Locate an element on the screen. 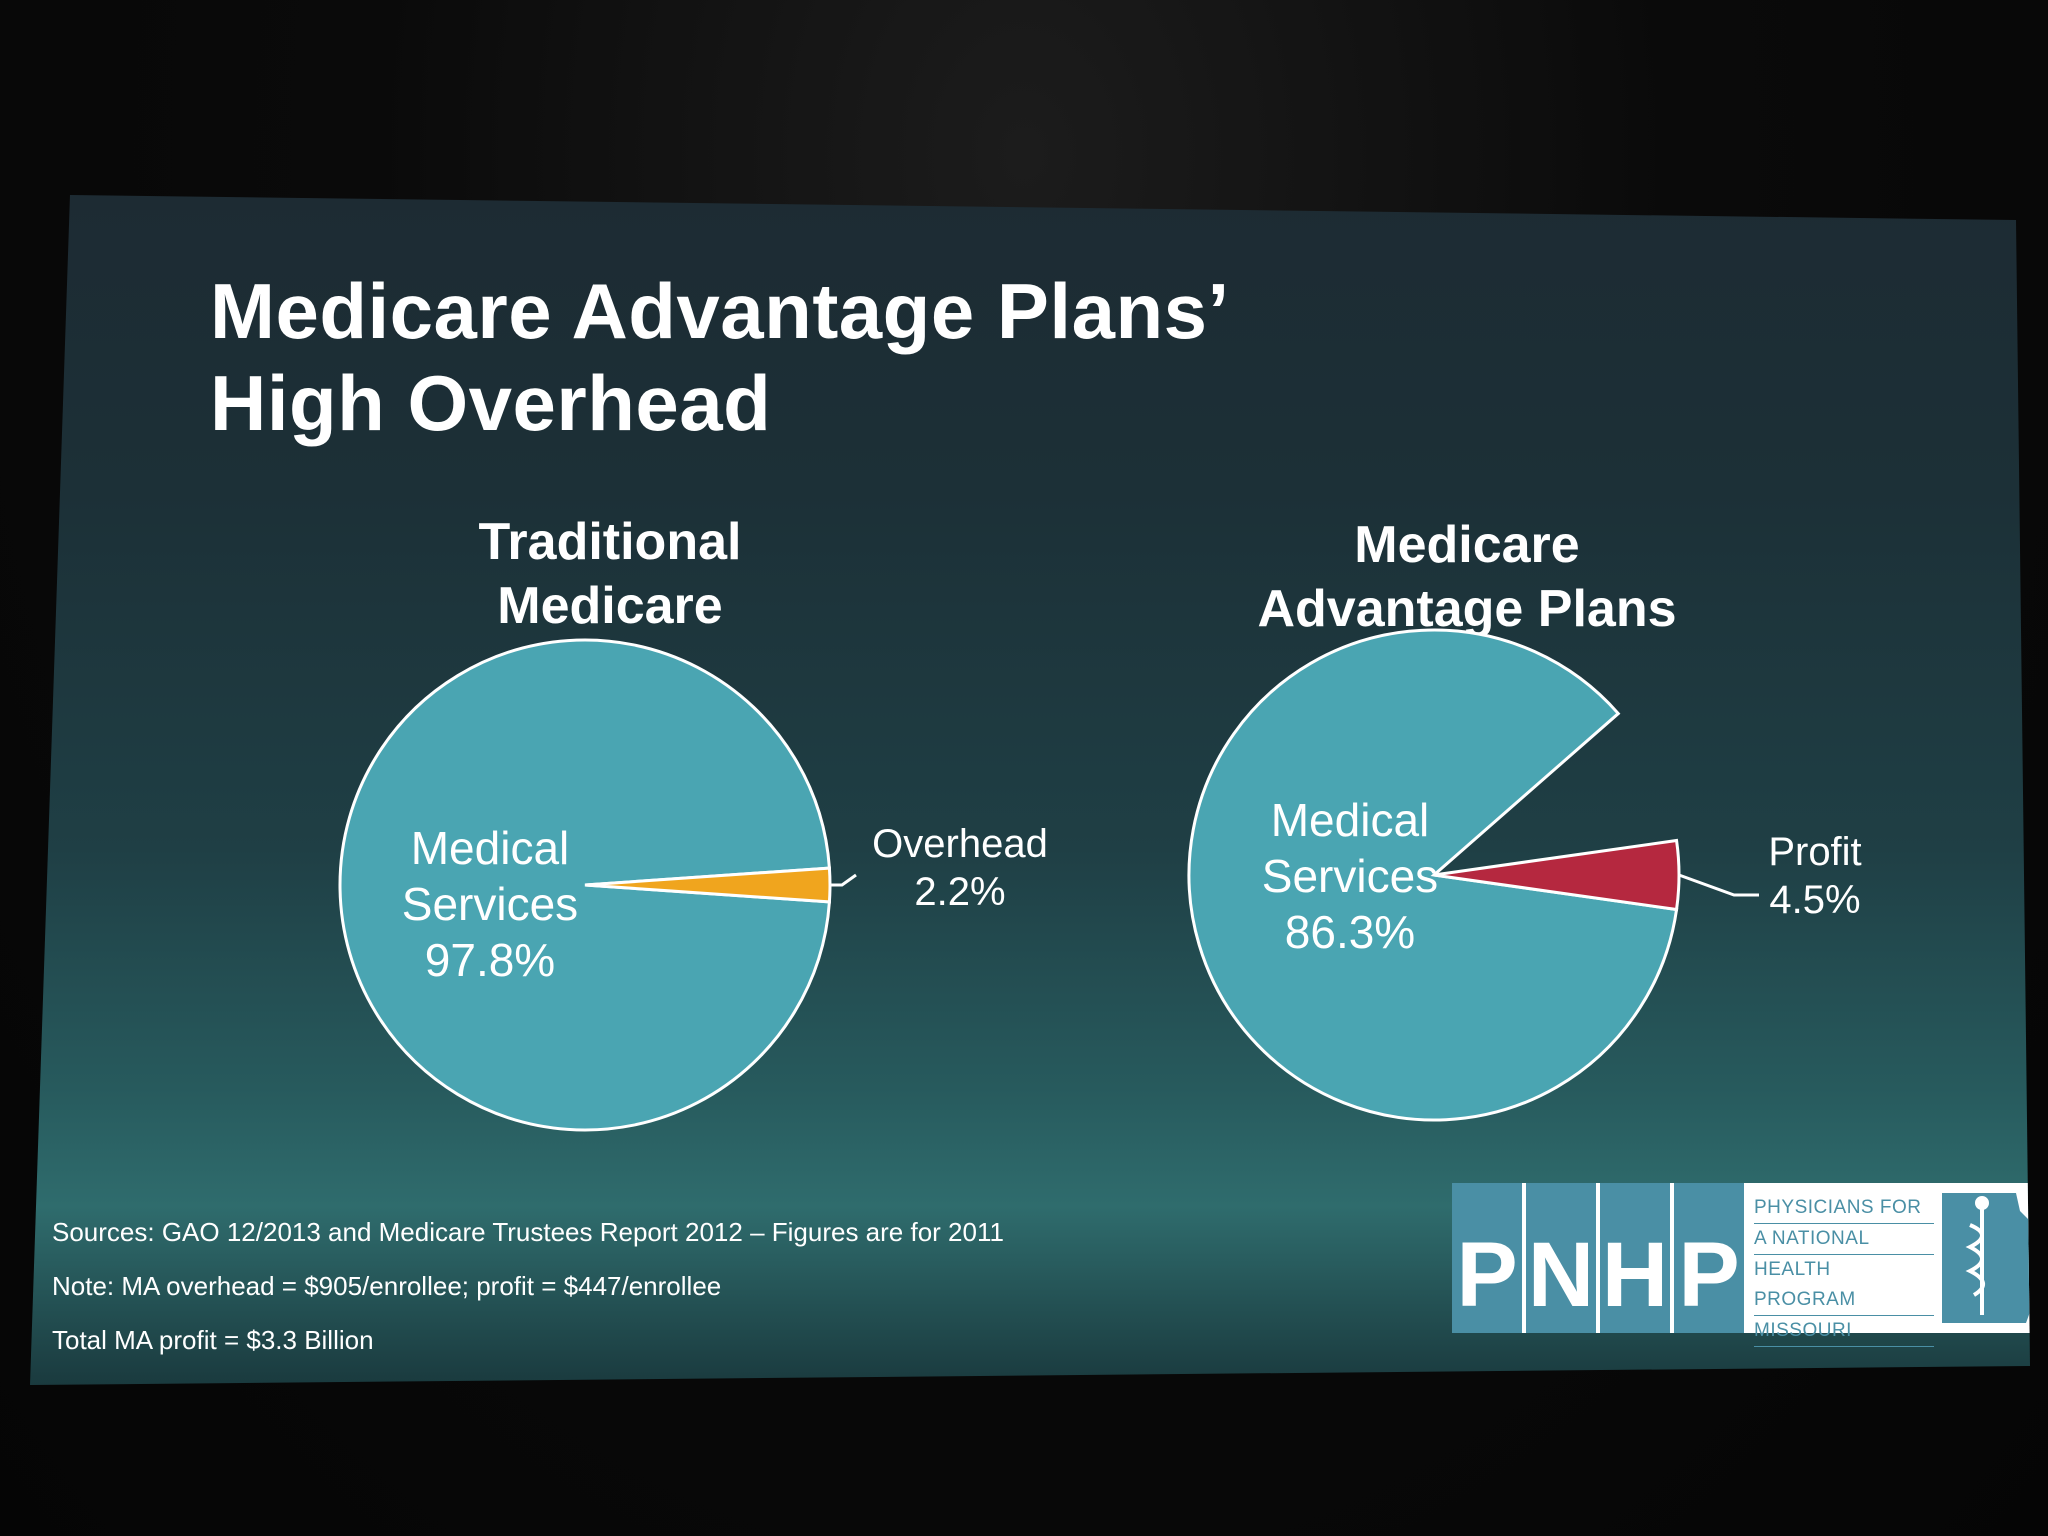 This screenshot has width=2048, height=1536. ma-plans-pie is located at coordinates (1434, 875).